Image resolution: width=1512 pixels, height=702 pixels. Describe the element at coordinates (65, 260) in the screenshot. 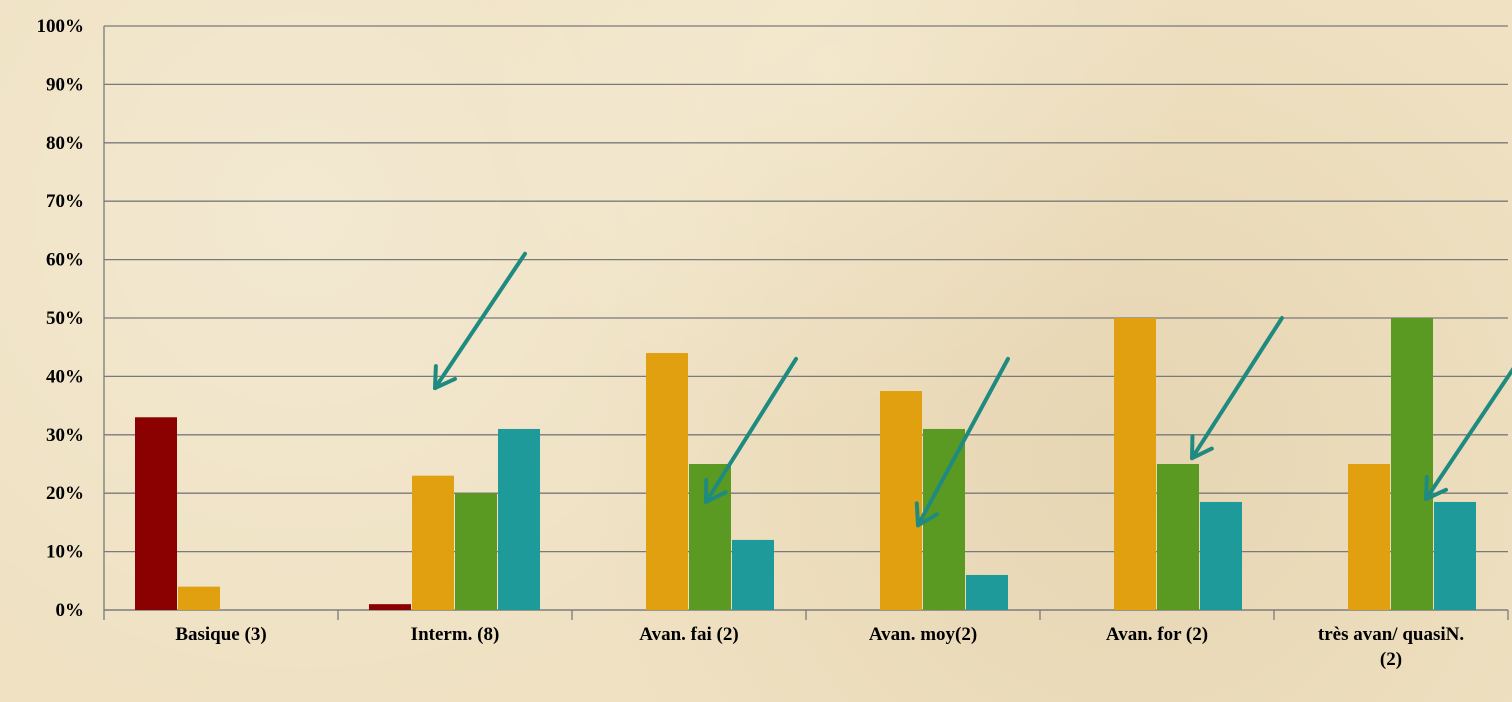

I see `y-tick-label: 60%` at that location.